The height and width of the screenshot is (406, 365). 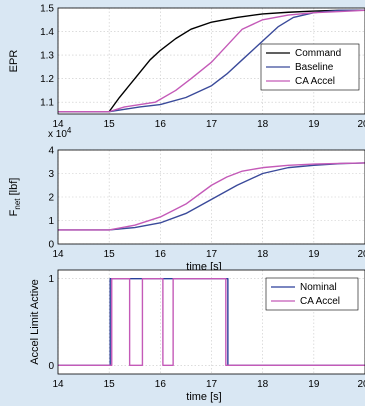 I want to click on fnet-ylabel: Fnet [lbf], so click(x=15, y=197).